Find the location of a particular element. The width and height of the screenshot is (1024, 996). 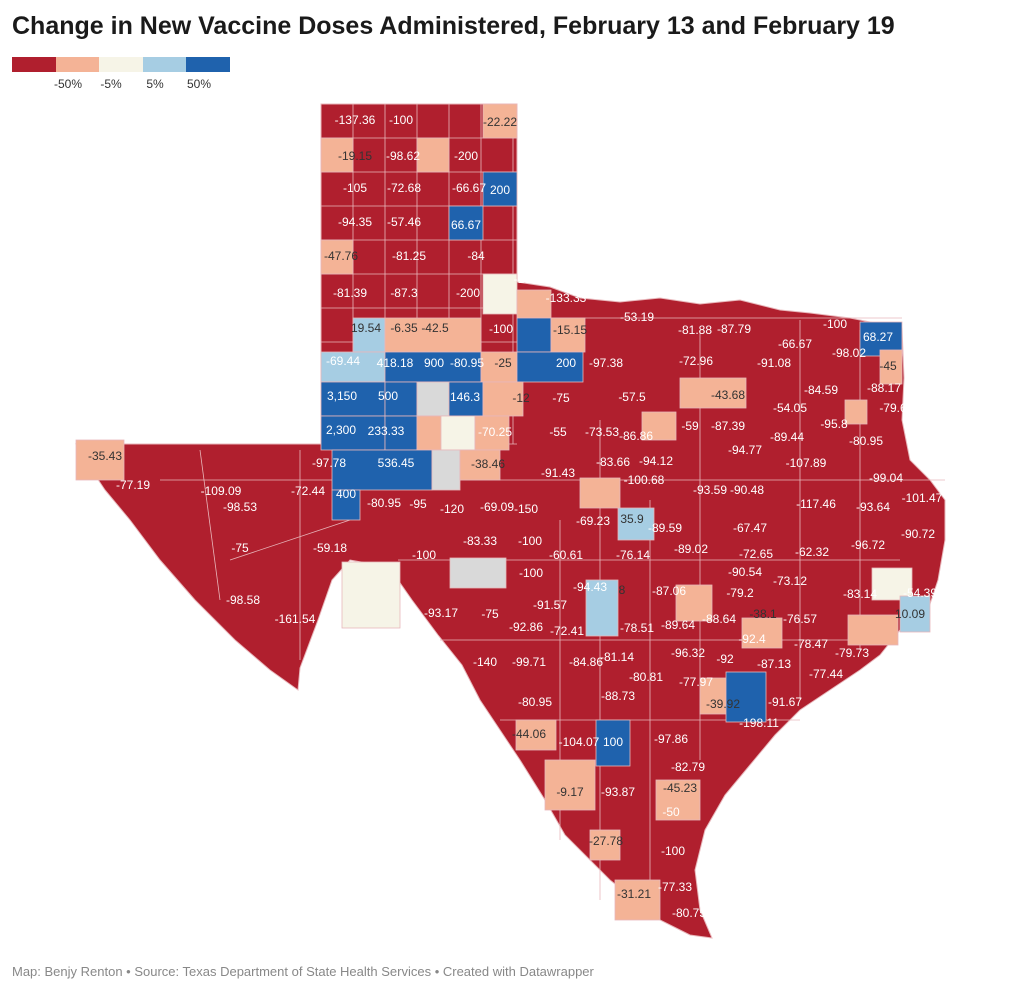

county-value-label: -93.17 is located at coordinates (441, 613).